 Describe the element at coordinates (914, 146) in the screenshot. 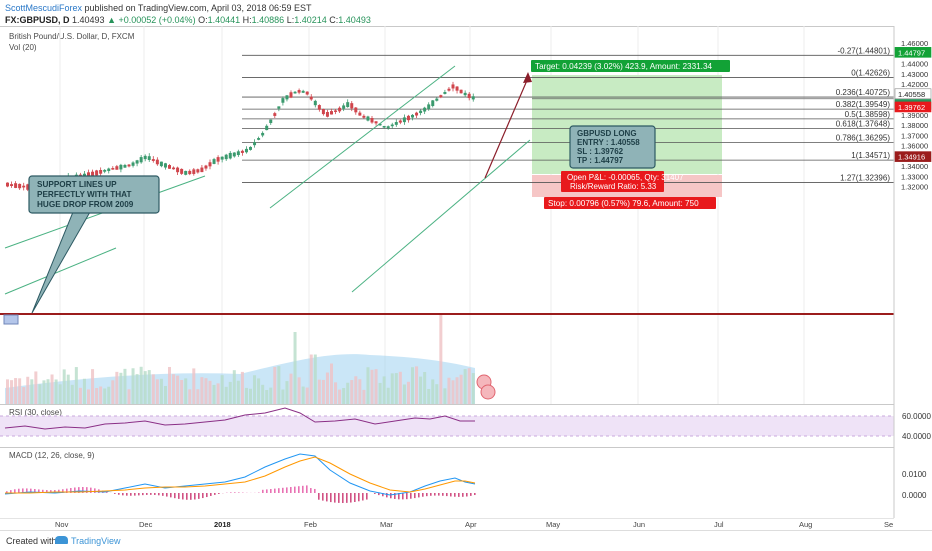

I see `price-axis-label: 1.36000` at that location.